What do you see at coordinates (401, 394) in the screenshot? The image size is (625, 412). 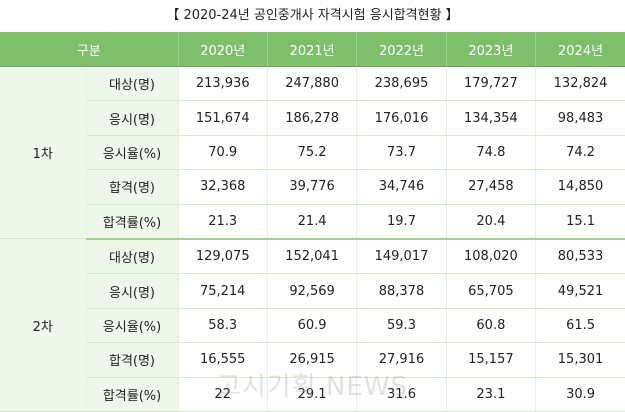 I see `table-cell: 31.6` at bounding box center [401, 394].